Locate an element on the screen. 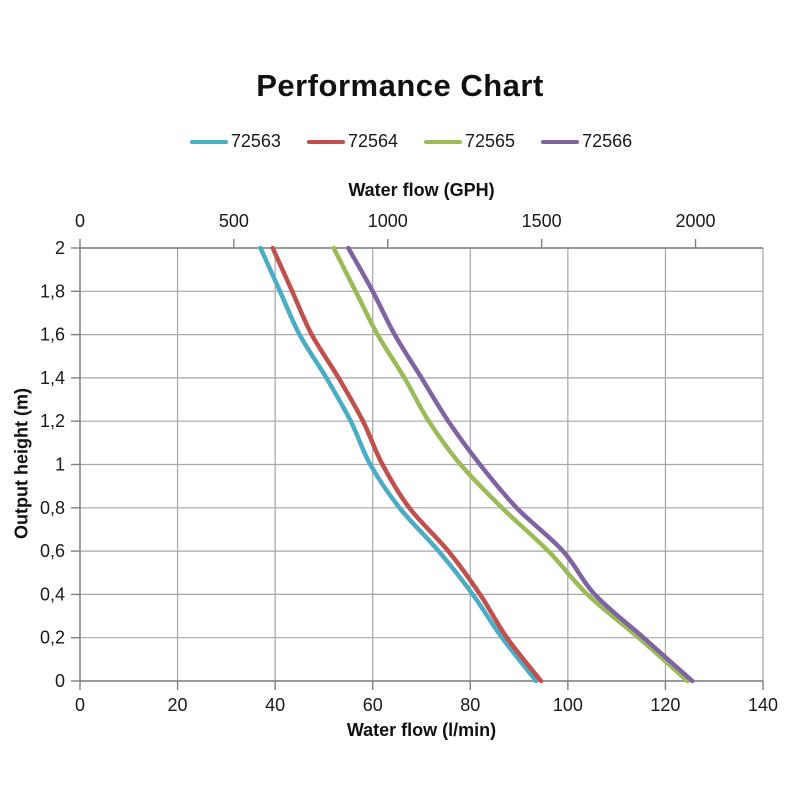 The height and width of the screenshot is (800, 800). top-tick-label: 1500 is located at coordinates (542, 221).